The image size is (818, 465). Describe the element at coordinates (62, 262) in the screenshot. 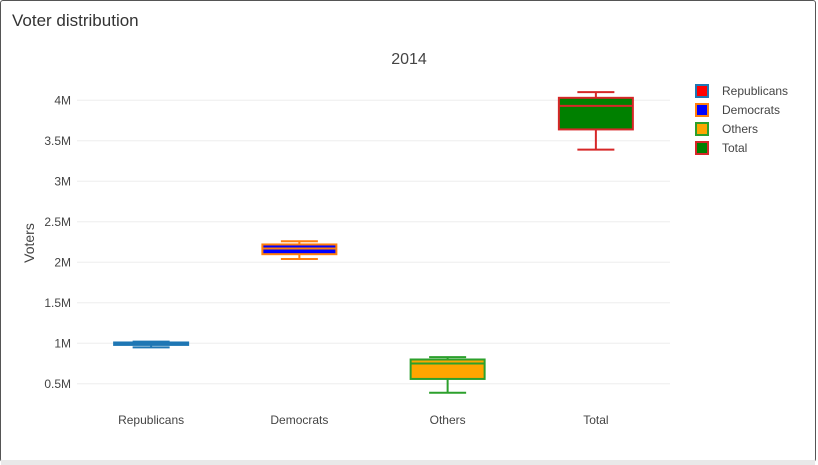

I see `y-tick-label: 2M` at that location.